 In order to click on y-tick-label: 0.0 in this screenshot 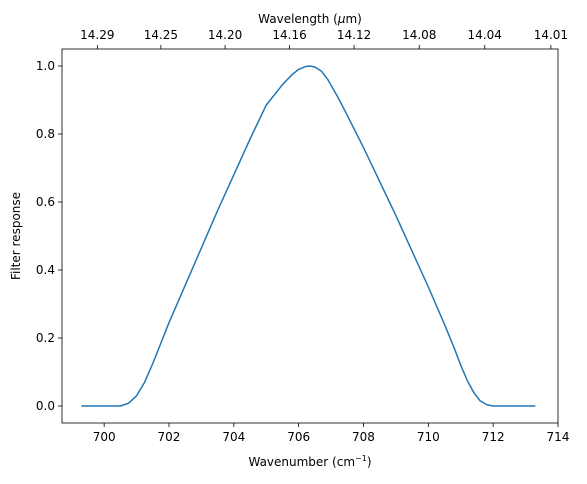, I will do `click(45, 406)`.